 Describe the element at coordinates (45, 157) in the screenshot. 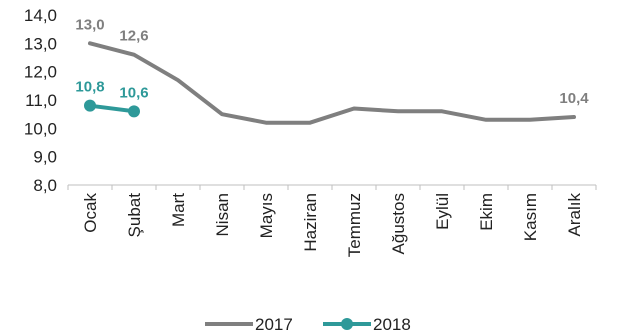

I see `y-tick-label: 9,0` at that location.